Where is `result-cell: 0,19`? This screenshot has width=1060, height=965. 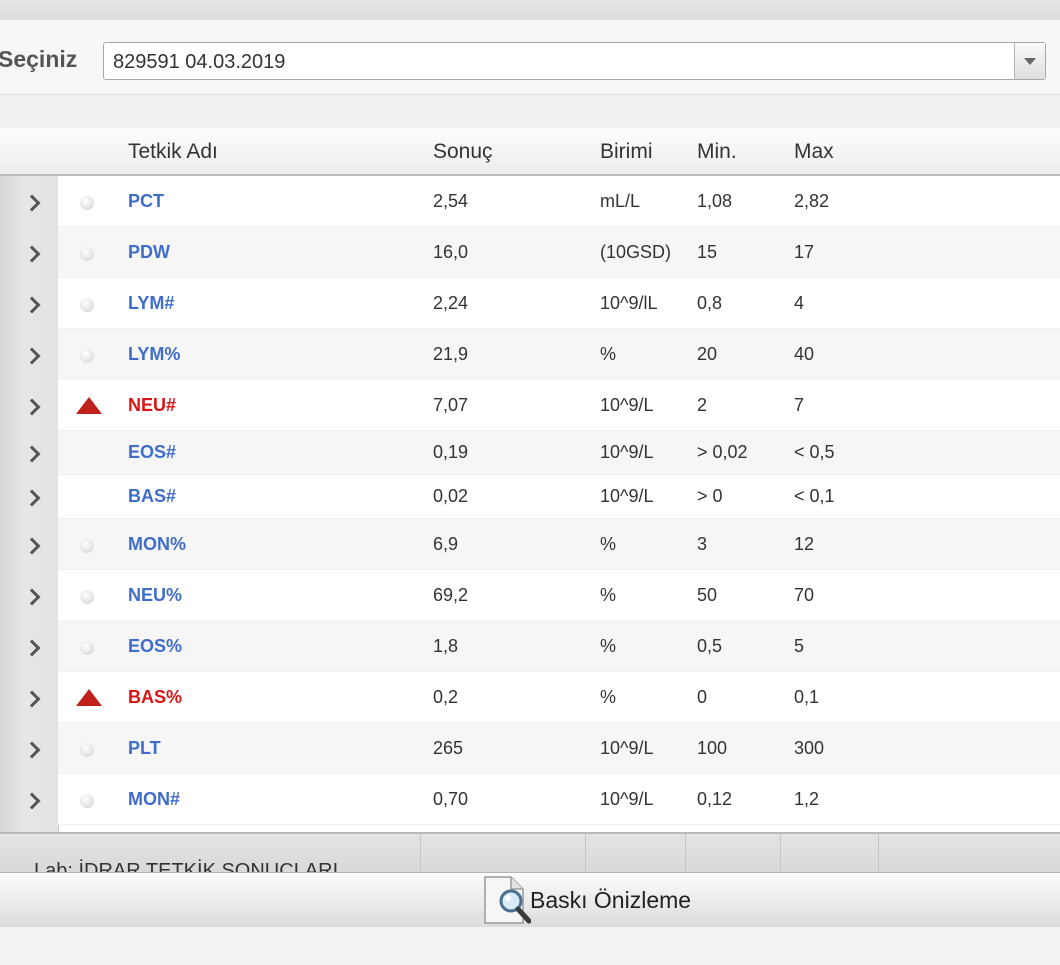
result-cell: 0,19 is located at coordinates (451, 452).